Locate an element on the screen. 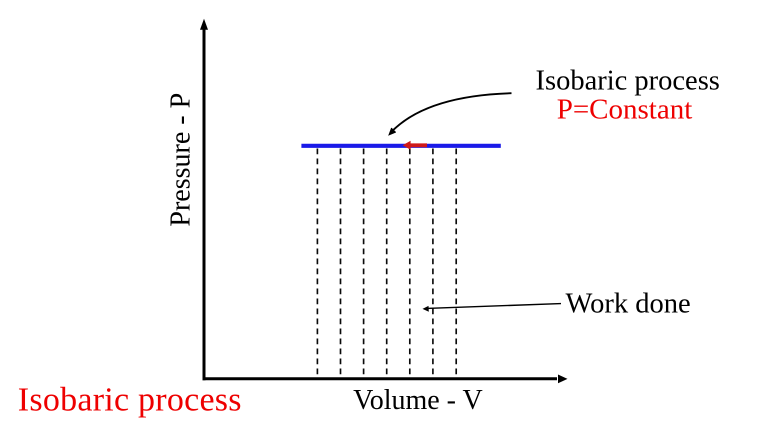  svg-text: Pressure - P is located at coordinates (180, 160).